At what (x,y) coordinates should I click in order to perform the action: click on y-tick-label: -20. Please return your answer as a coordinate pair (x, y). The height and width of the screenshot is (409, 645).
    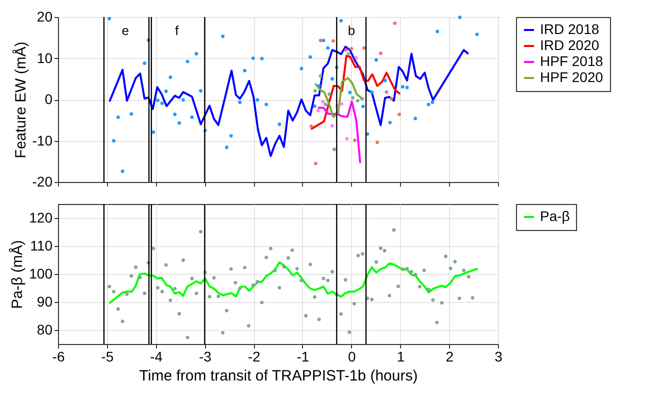
    Looking at the image, I should click on (42, 182).